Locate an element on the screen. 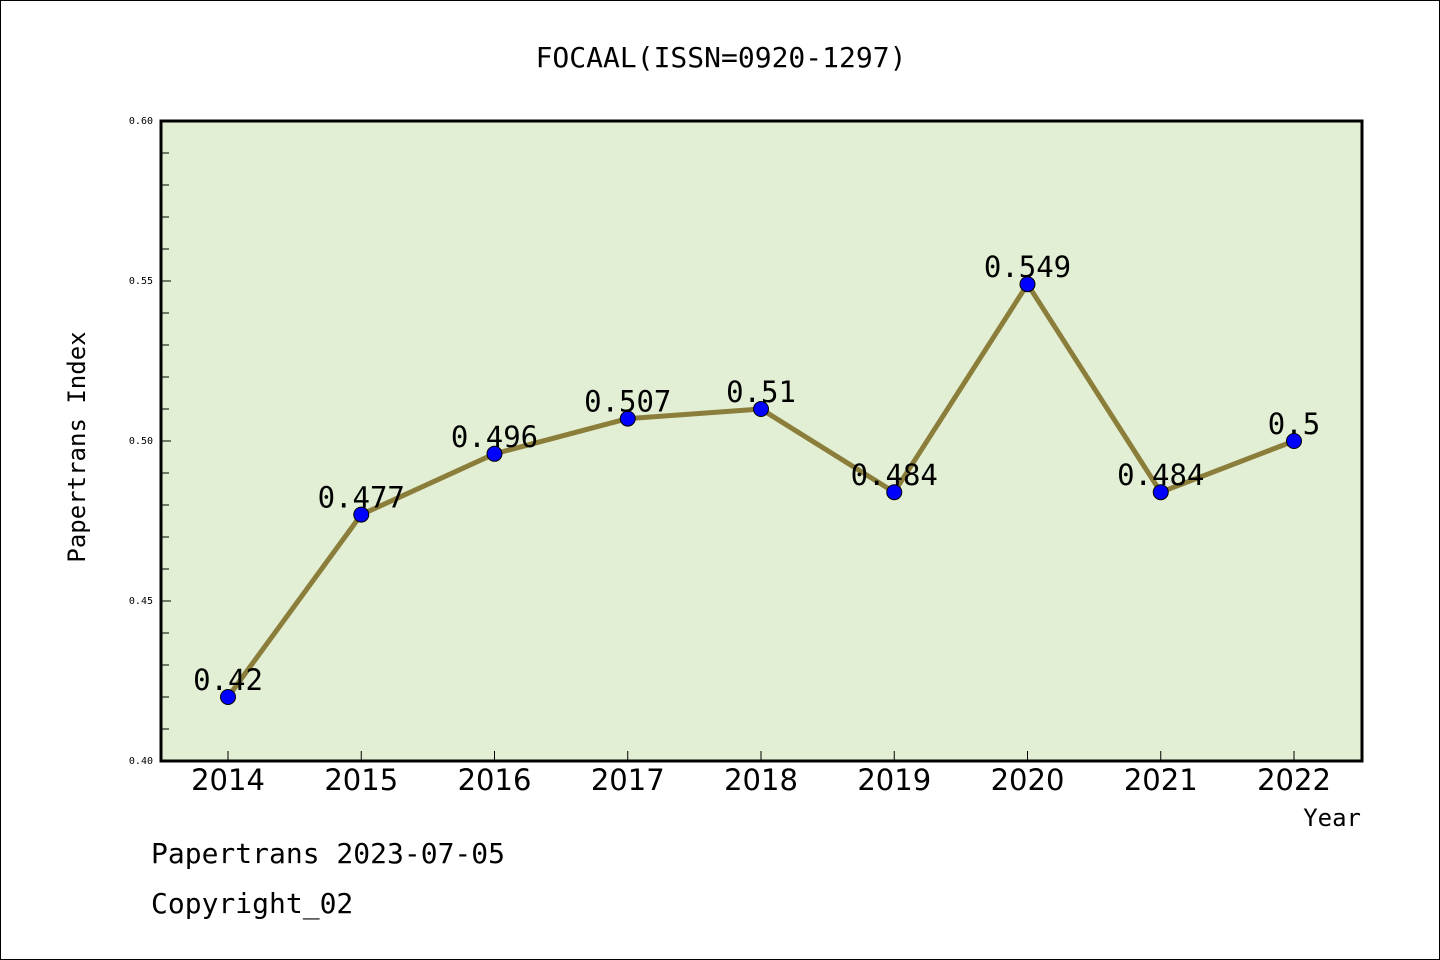 This screenshot has height=960, width=1440. data-label: 0.507 is located at coordinates (627, 402).